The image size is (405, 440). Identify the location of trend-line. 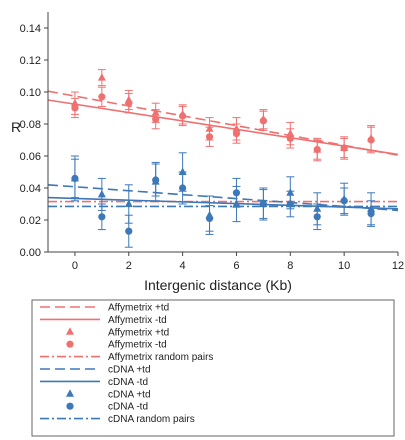
(223, 127).